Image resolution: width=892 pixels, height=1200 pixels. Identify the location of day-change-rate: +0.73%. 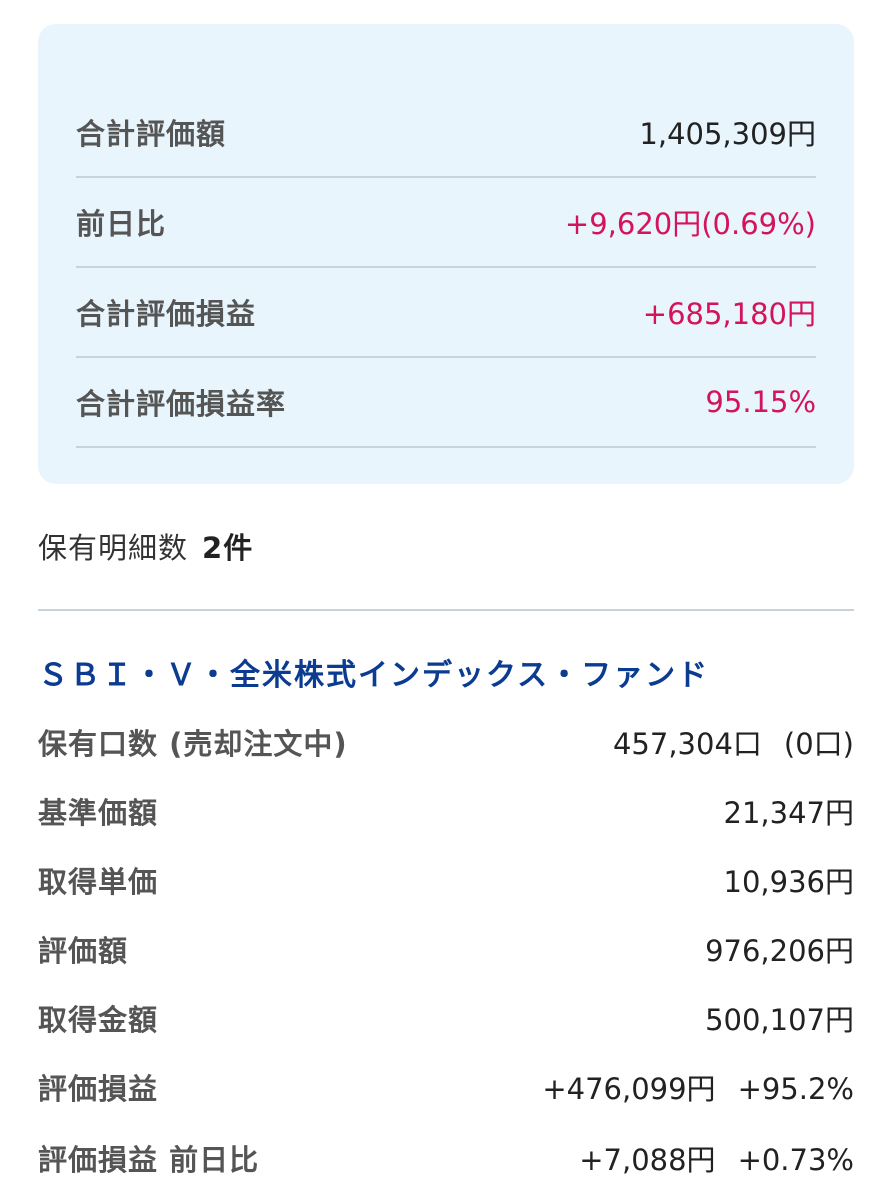
(795, 1160).